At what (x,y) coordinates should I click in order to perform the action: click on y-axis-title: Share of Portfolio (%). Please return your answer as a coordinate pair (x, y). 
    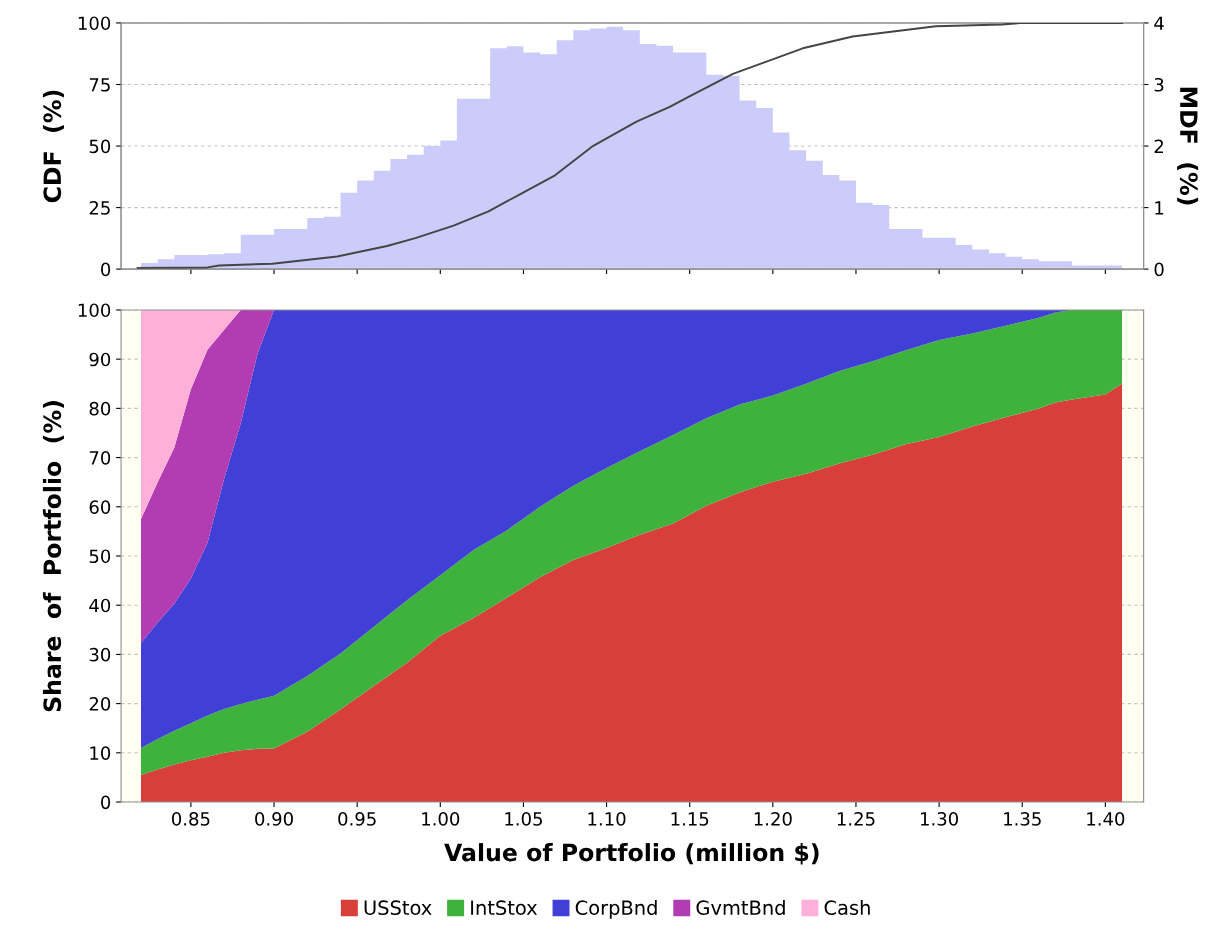
    Looking at the image, I should click on (53, 556).